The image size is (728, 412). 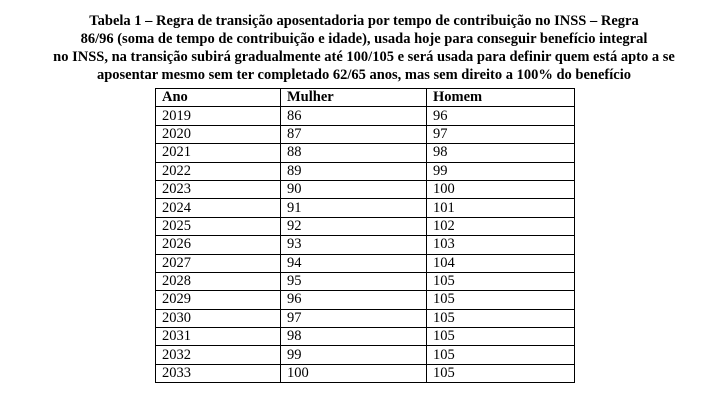 What do you see at coordinates (500, 263) in the screenshot?
I see `cell-homem: 104` at bounding box center [500, 263].